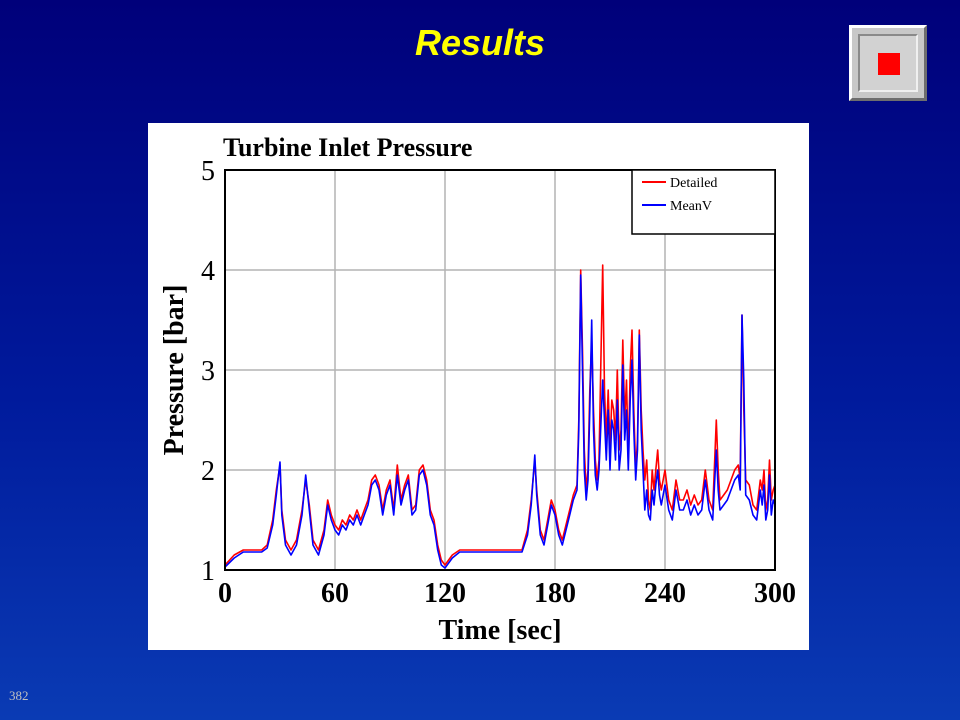 This screenshot has height=720, width=960. I want to click on y-axis-label: Pressure [bar], so click(174, 370).